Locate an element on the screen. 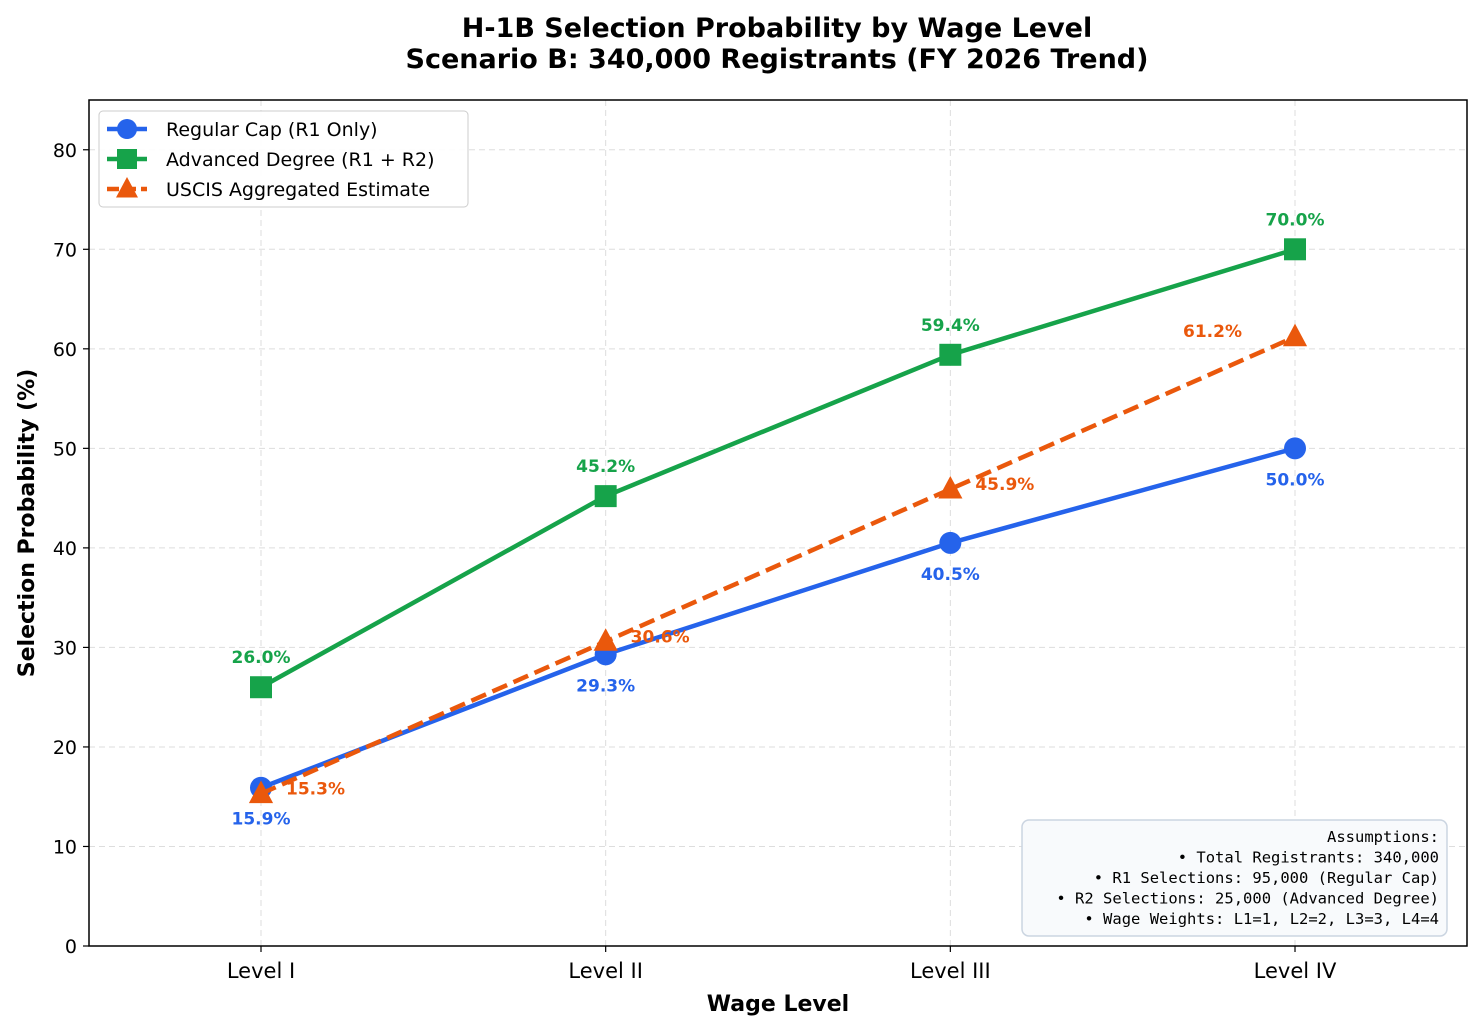  x-tick-label: Level II is located at coordinates (605, 971).